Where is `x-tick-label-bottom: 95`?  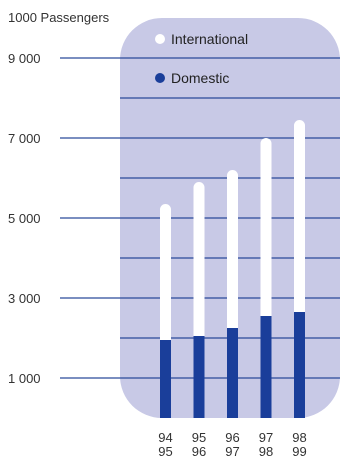
x-tick-label-bottom: 95 is located at coordinates (165, 451).